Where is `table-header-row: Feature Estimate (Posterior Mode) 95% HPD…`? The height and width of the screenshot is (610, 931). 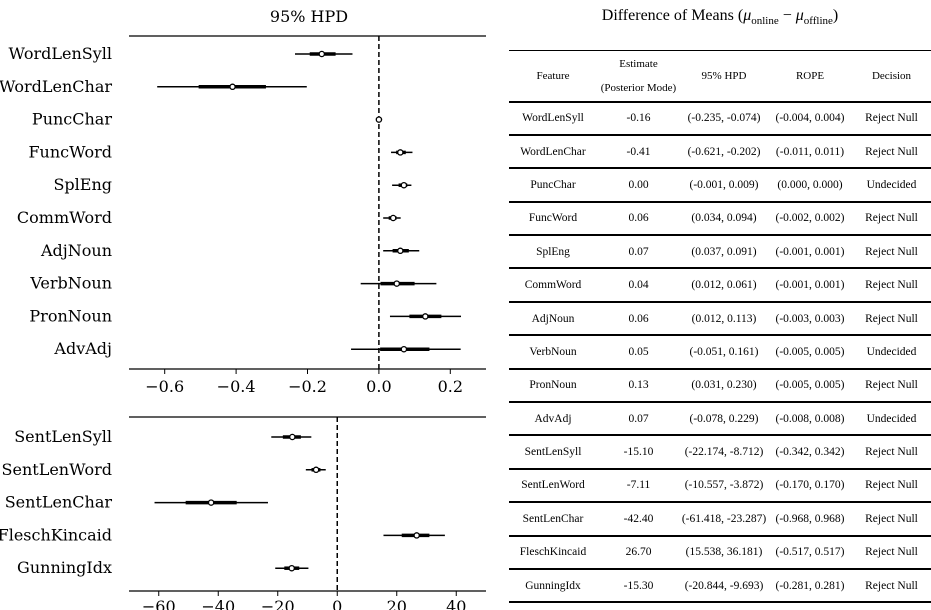
table-header-row: Feature Estimate (Posterior Mode) 95% HPD… is located at coordinates (720, 76).